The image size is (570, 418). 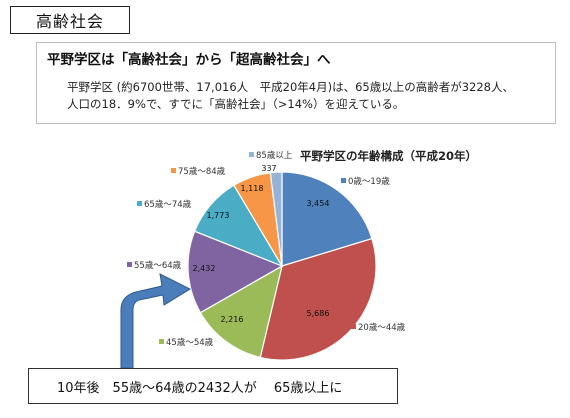 I want to click on chart-title: 平野学区の年齢構成（平成20年）, so click(x=388, y=156).